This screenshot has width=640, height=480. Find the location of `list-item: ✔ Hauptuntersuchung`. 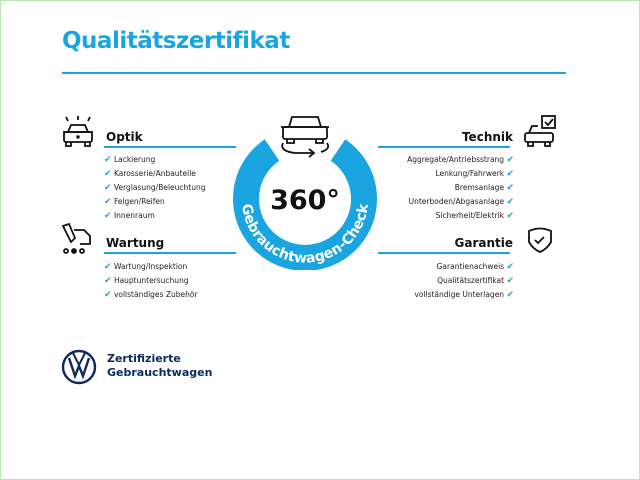

list-item: ✔ Hauptuntersuchung is located at coordinates (146, 281).